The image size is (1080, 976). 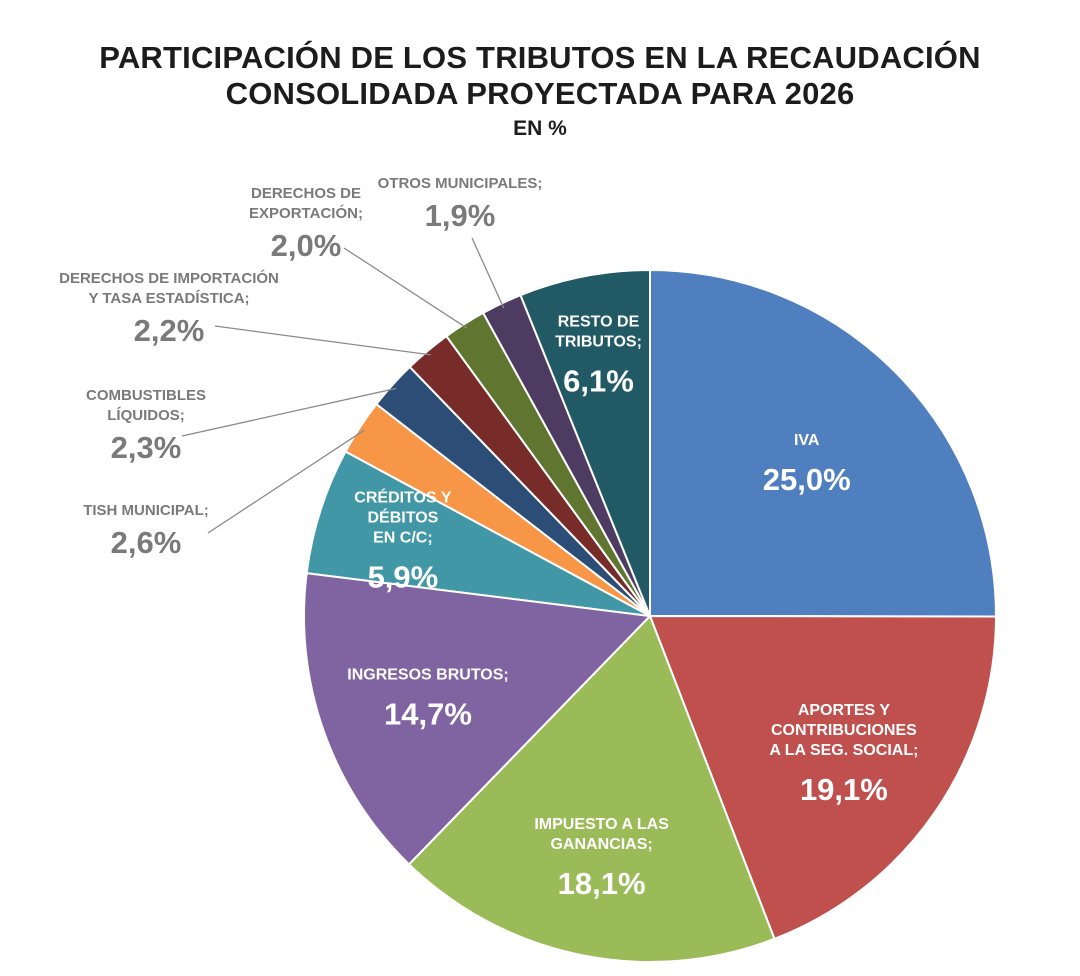 What do you see at coordinates (540, 93) in the screenshot?
I see `chart-title-line-2: CONSOLIDADA PROYECTADA PARA 2026` at bounding box center [540, 93].